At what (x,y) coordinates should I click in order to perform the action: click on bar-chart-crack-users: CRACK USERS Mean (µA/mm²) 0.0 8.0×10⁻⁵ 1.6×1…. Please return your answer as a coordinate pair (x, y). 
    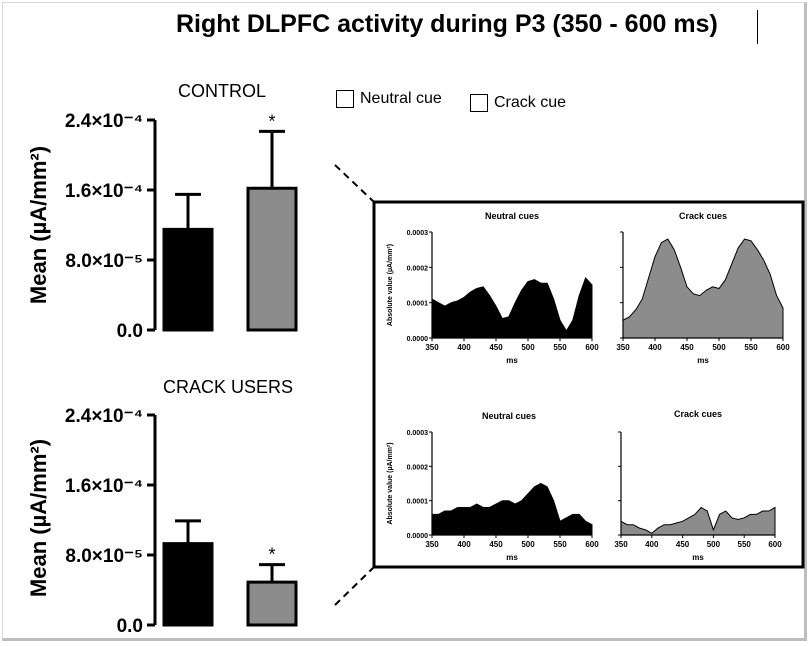
    Looking at the image, I should click on (162, 507).